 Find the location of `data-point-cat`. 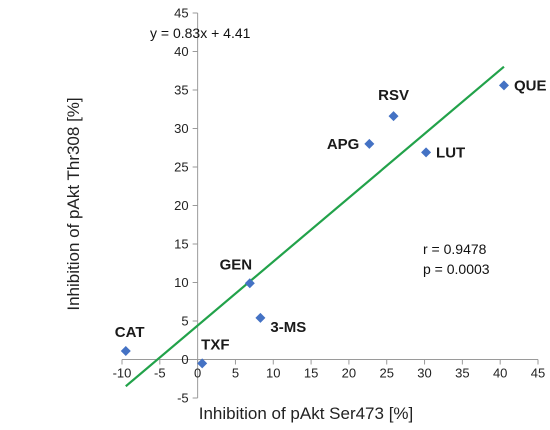

data-point-cat is located at coordinates (125, 351).